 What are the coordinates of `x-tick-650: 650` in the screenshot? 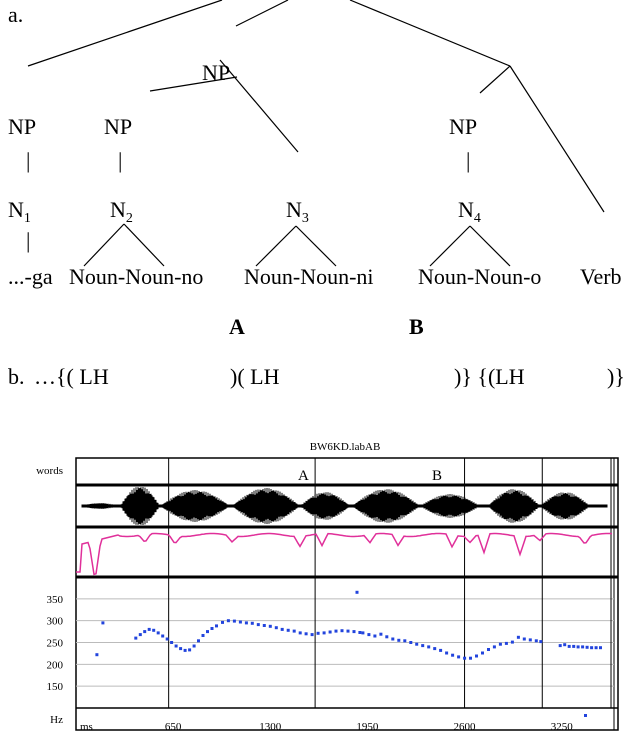 It's located at (173, 727).